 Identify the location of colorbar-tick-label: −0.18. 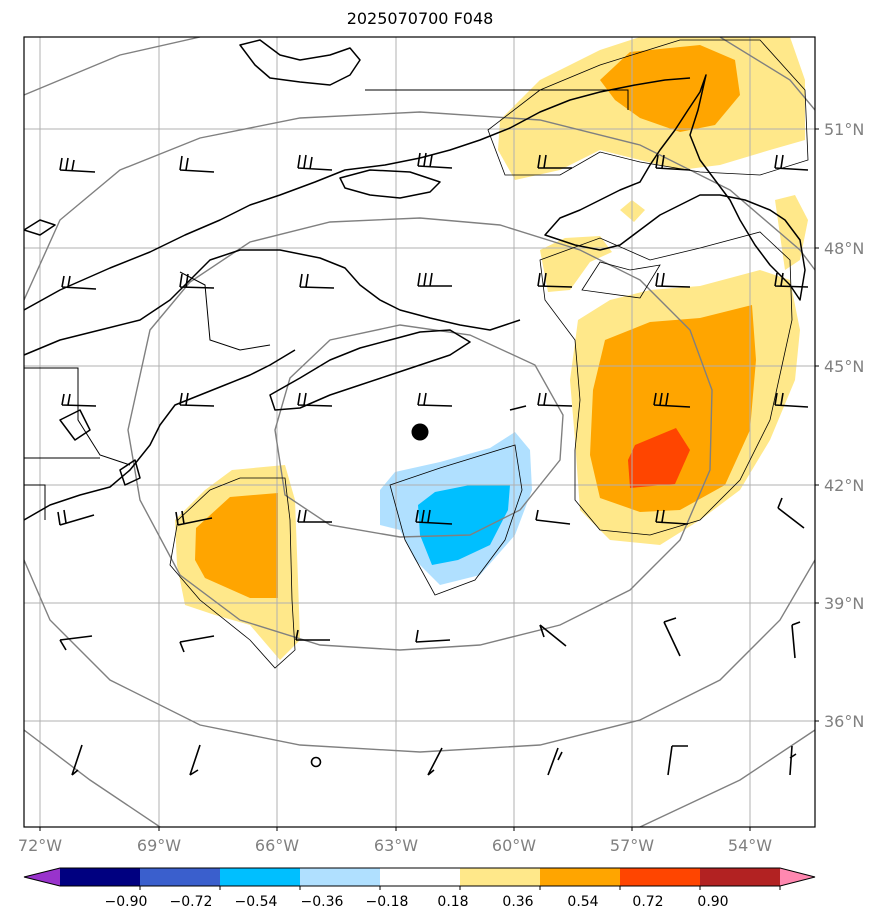
(387, 902).